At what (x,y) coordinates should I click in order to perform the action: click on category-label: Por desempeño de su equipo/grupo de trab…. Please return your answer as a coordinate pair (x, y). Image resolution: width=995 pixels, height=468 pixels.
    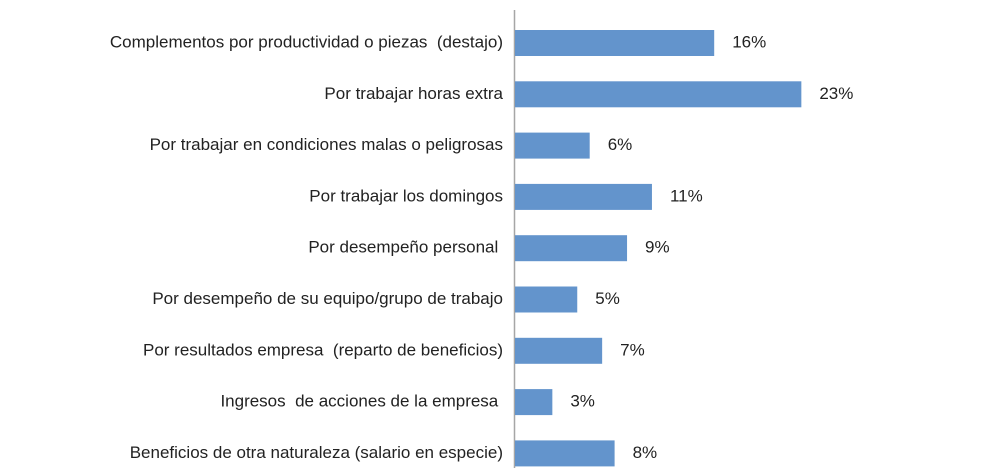
    Looking at the image, I should click on (327, 298).